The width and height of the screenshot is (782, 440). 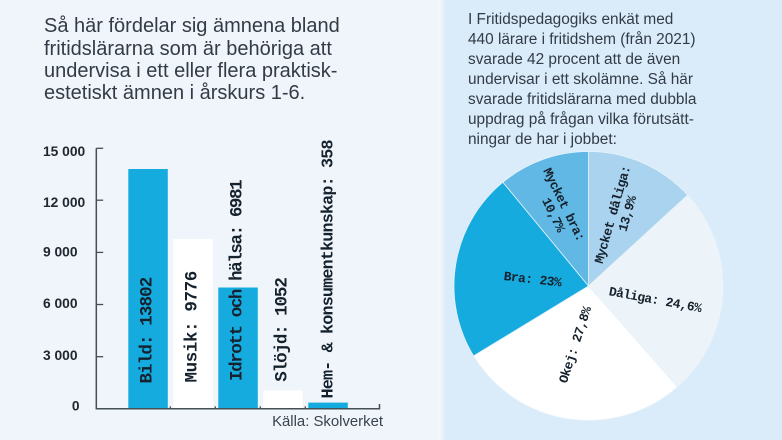 I want to click on svg-text: Slöjd: 1052, so click(x=283, y=330).